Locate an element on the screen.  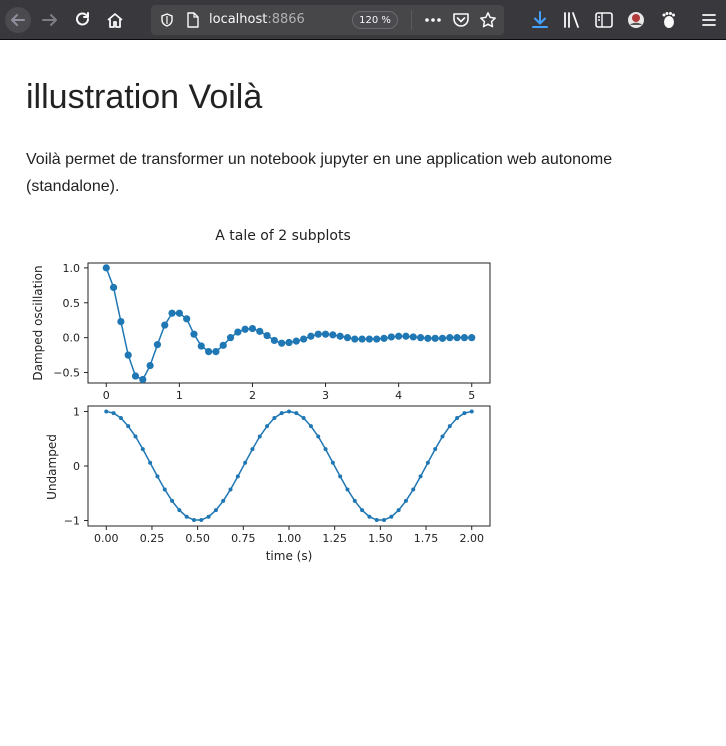
damped-subplot: Damped oscillation 0 1 2 3 4 5 1.0 0.5 0.0 −0.5 is located at coordinates (261, 332).